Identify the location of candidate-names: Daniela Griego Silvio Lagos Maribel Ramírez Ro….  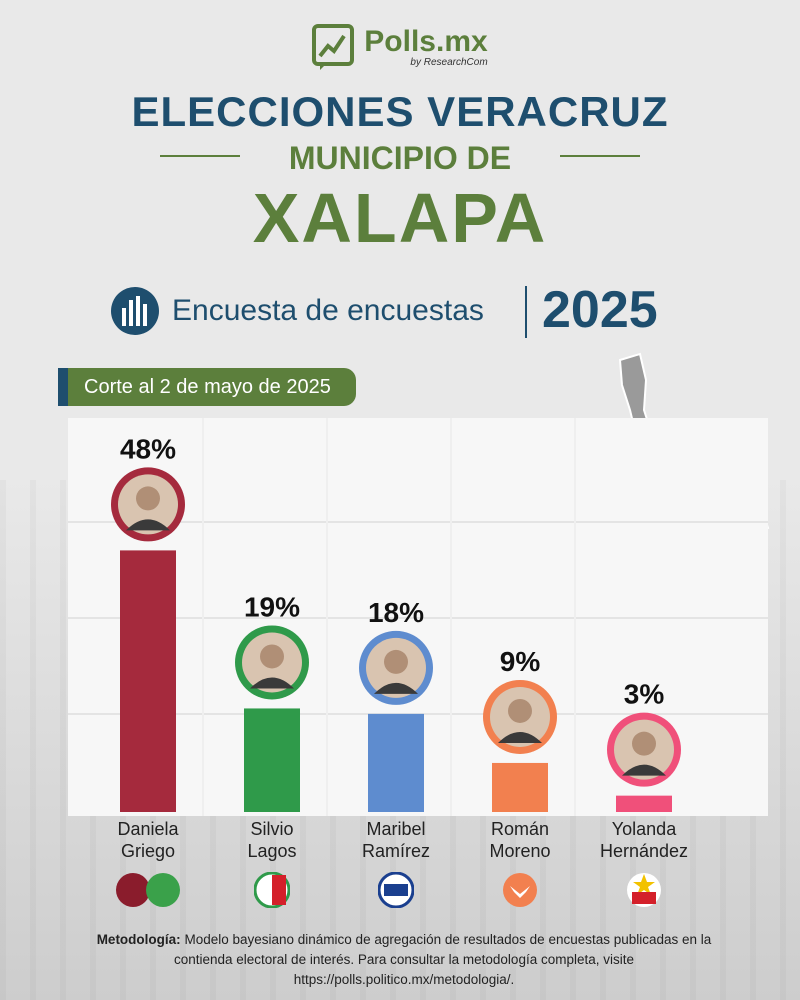
(418, 848).